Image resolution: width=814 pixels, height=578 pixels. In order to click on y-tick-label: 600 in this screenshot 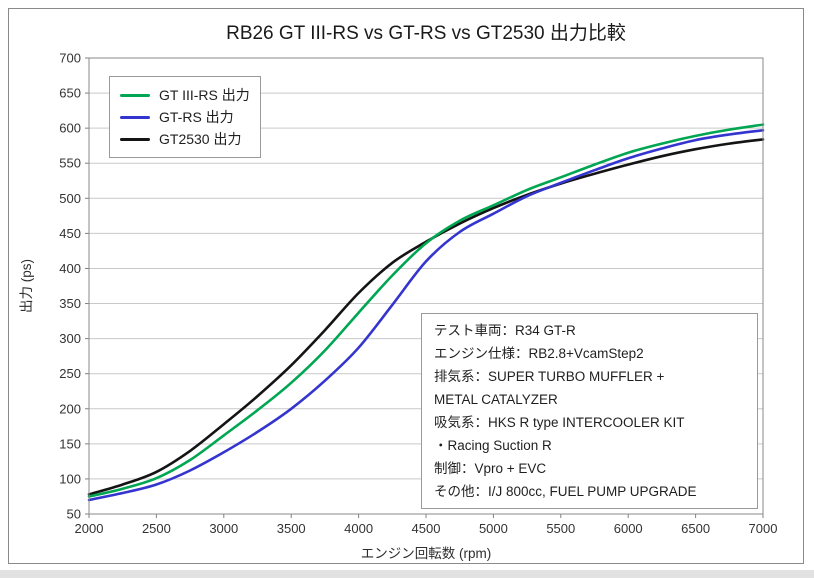, I will do `click(70, 128)`.